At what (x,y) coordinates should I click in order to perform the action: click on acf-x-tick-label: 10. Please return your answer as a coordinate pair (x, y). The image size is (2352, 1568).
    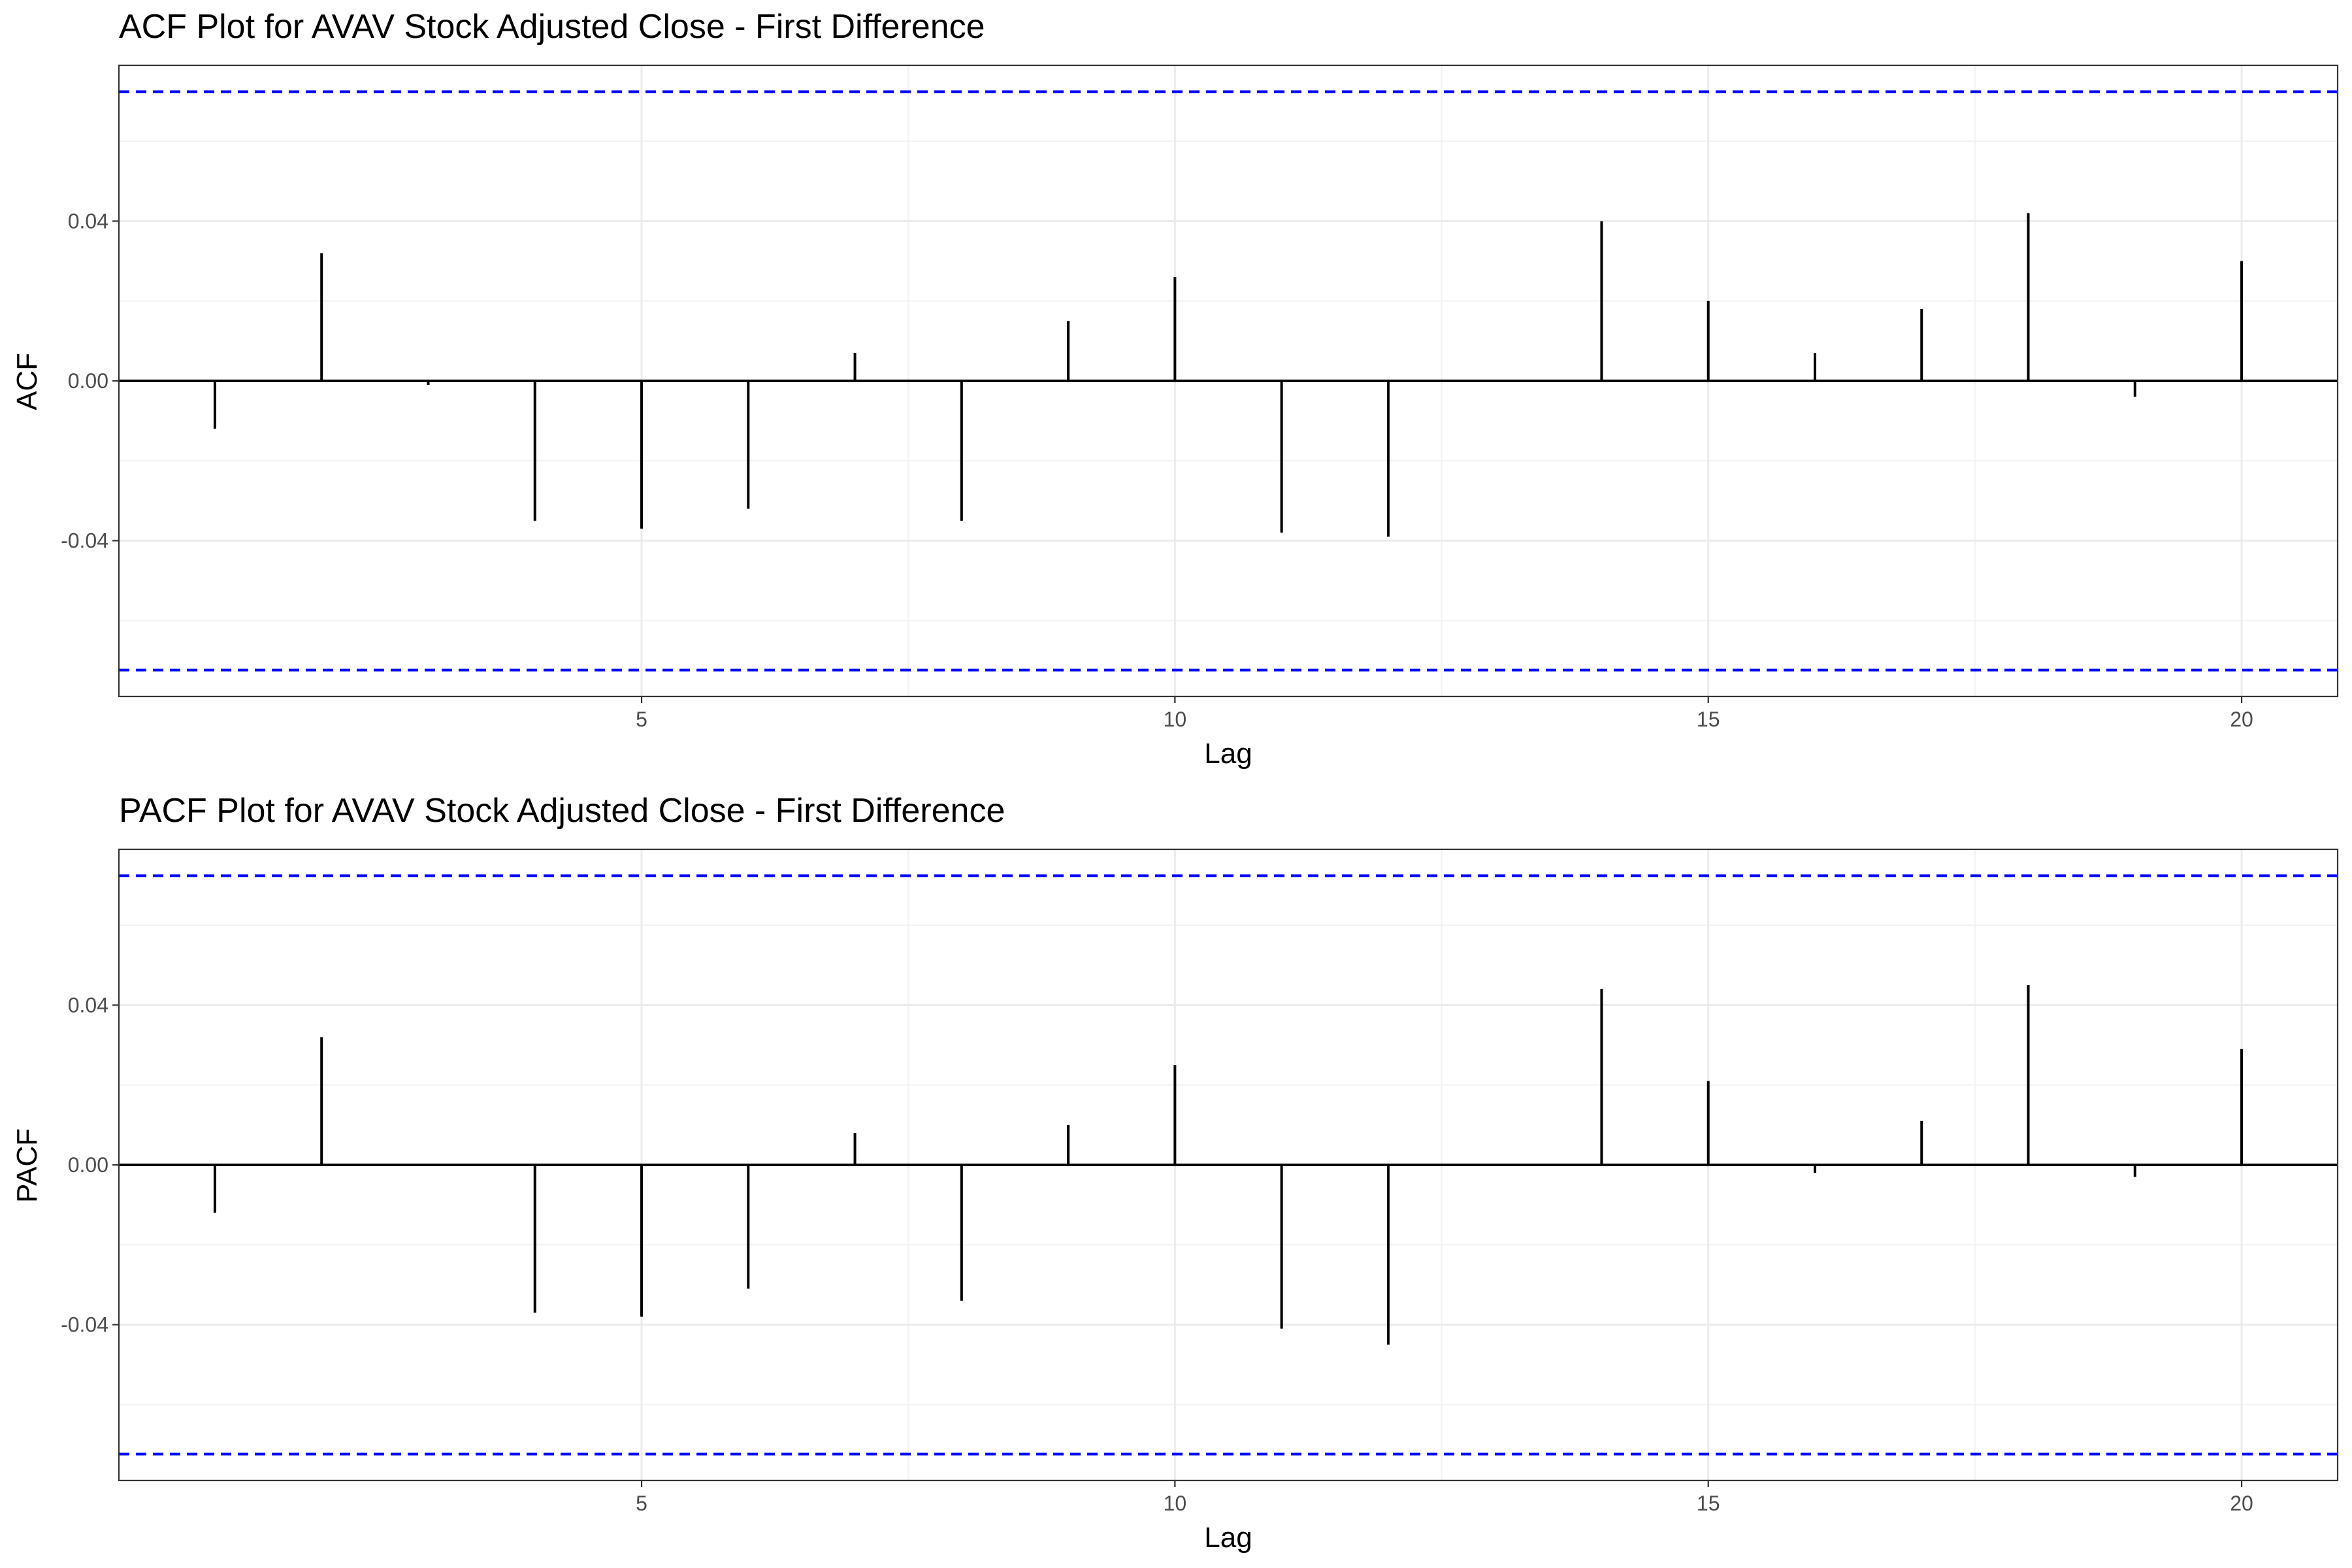
    Looking at the image, I should click on (1175, 719).